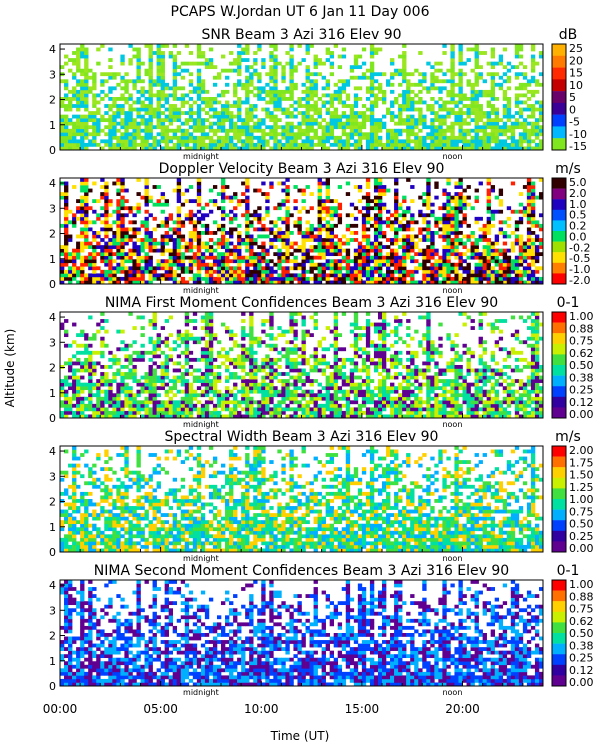 The height and width of the screenshot is (754, 600). I want to click on colorbar-label: 15, so click(576, 73).